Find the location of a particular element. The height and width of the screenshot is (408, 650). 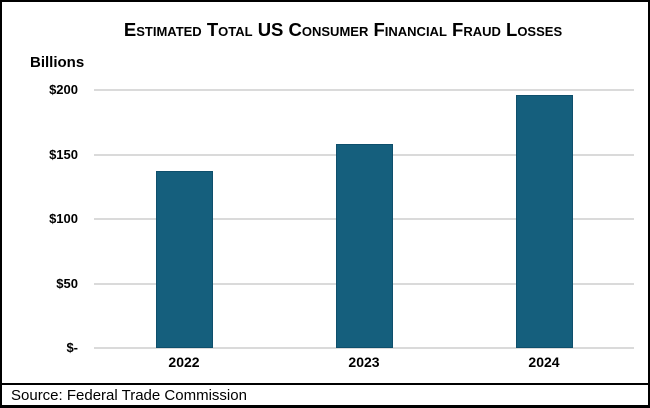

bar-2022 is located at coordinates (184, 259).